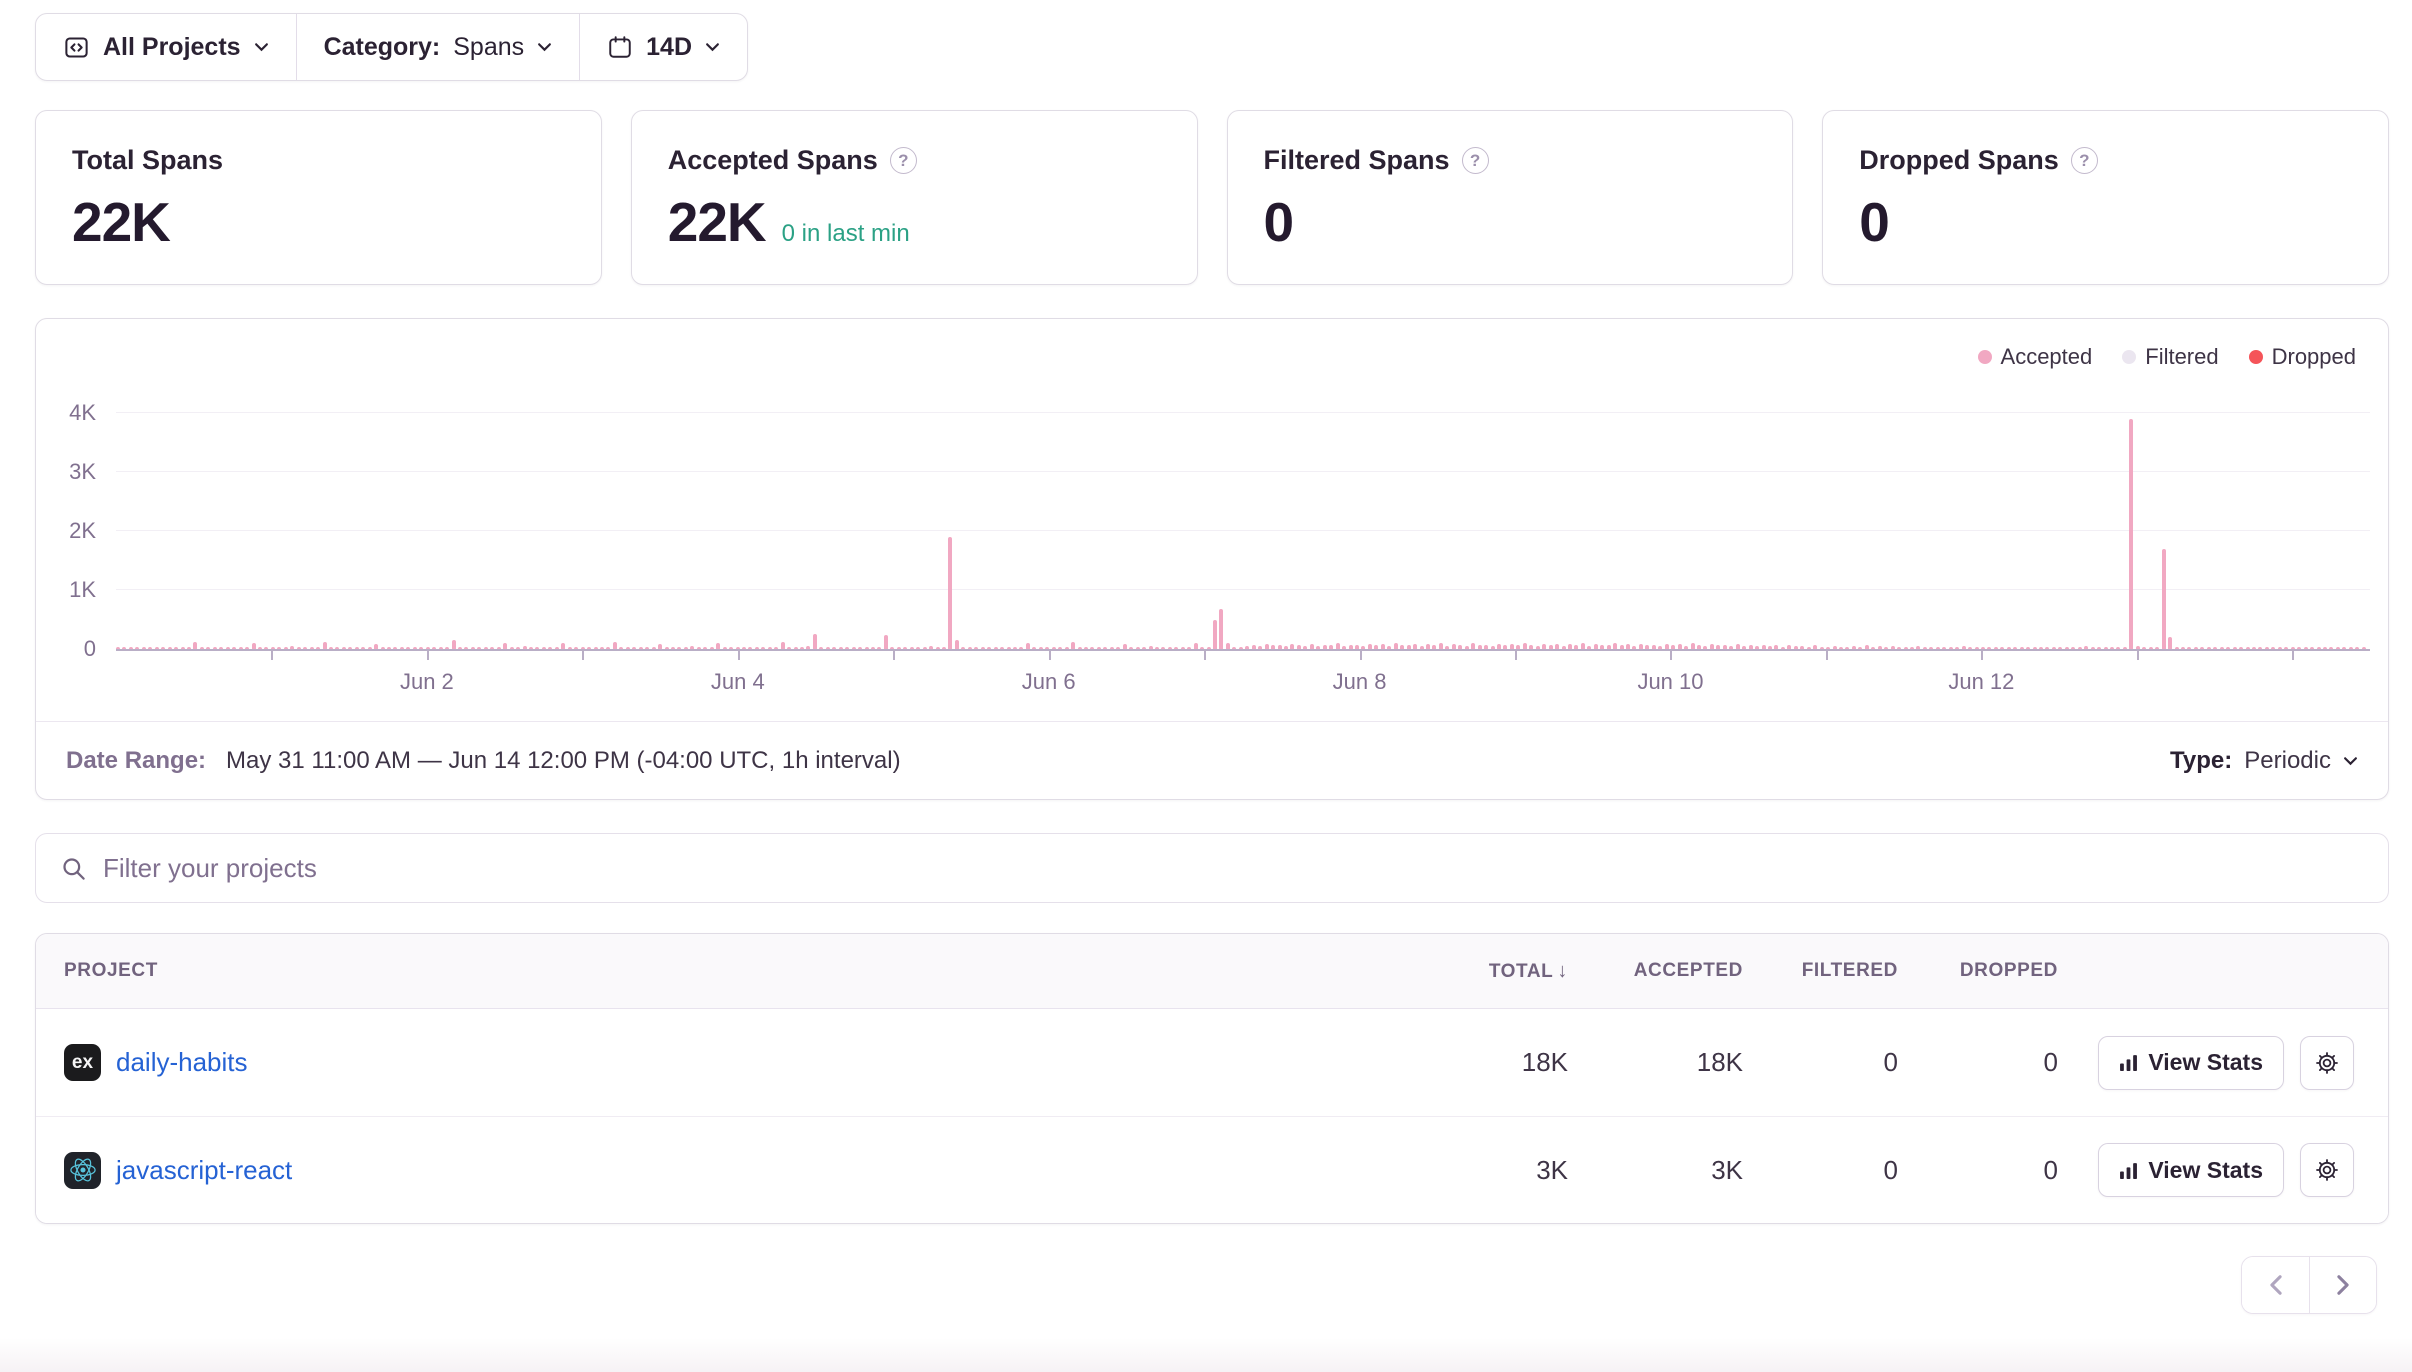 Image resolution: width=2412 pixels, height=1372 pixels. I want to click on card-value: 22K, so click(121, 222).